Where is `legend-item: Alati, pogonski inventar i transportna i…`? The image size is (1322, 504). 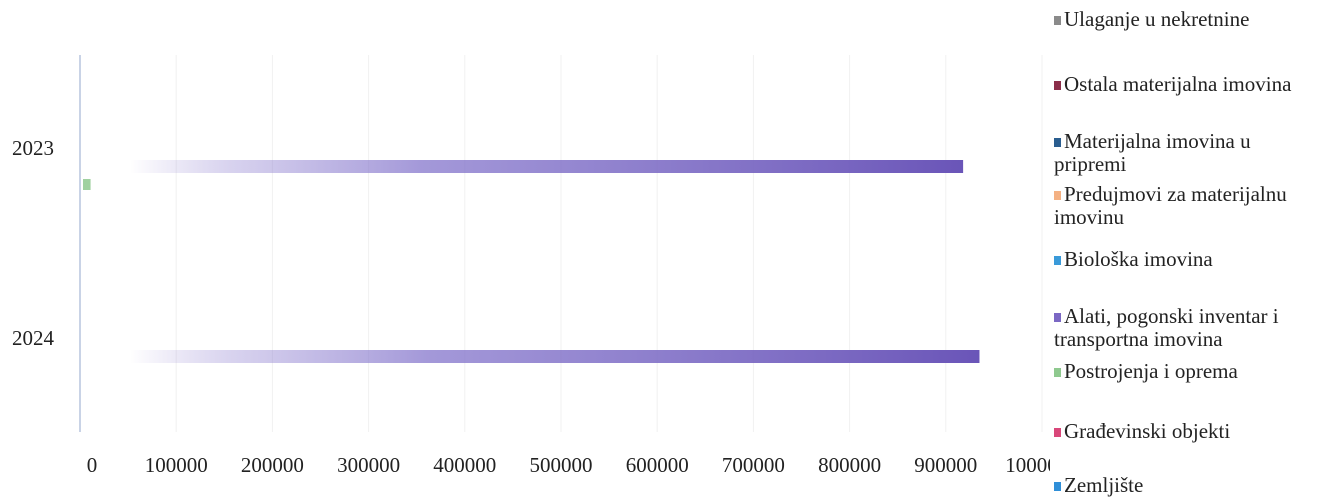
legend-item: Alati, pogonski inventar i transportna i… is located at coordinates (1188, 328).